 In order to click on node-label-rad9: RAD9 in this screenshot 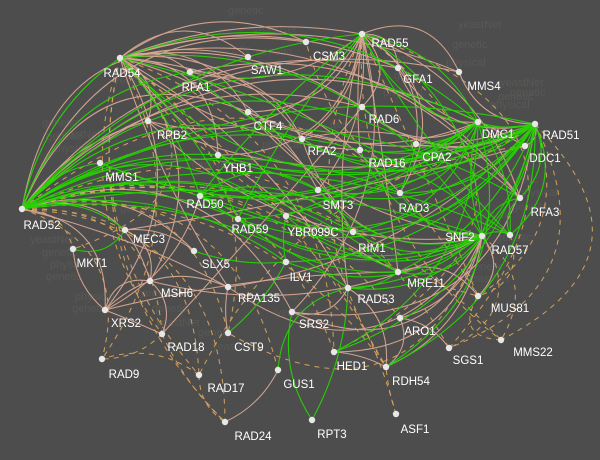, I will do `click(124, 375)`.